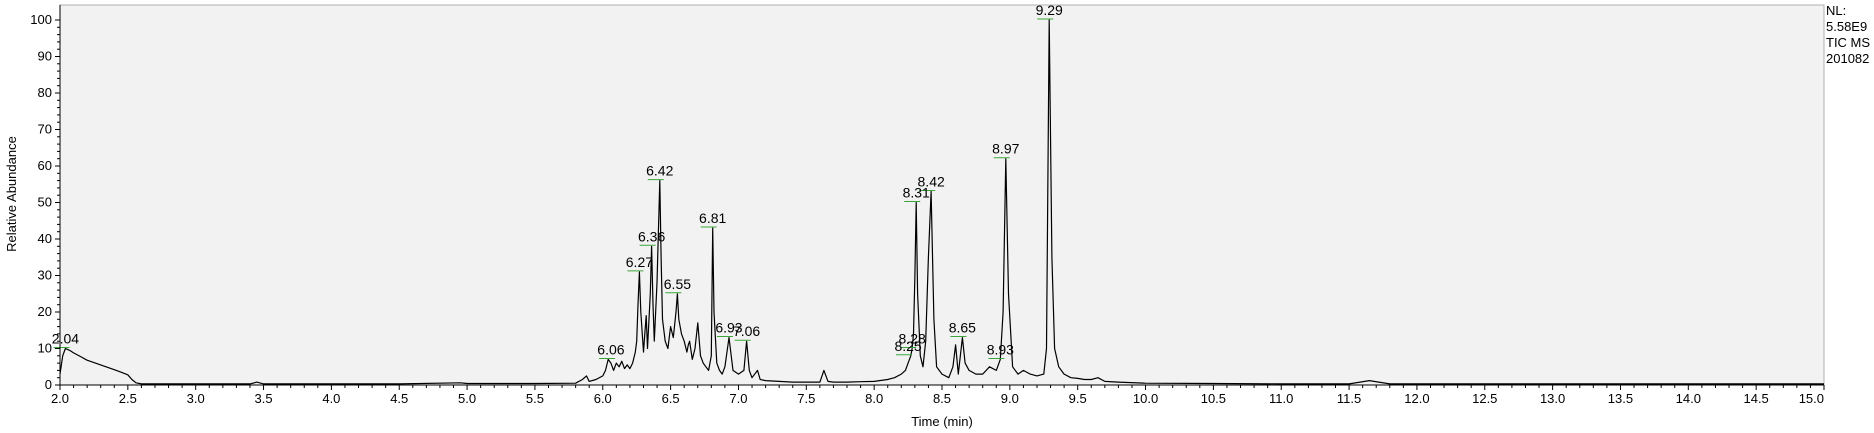  Describe the element at coordinates (65, 339) in the screenshot. I see `peak-label: 2.04` at that location.